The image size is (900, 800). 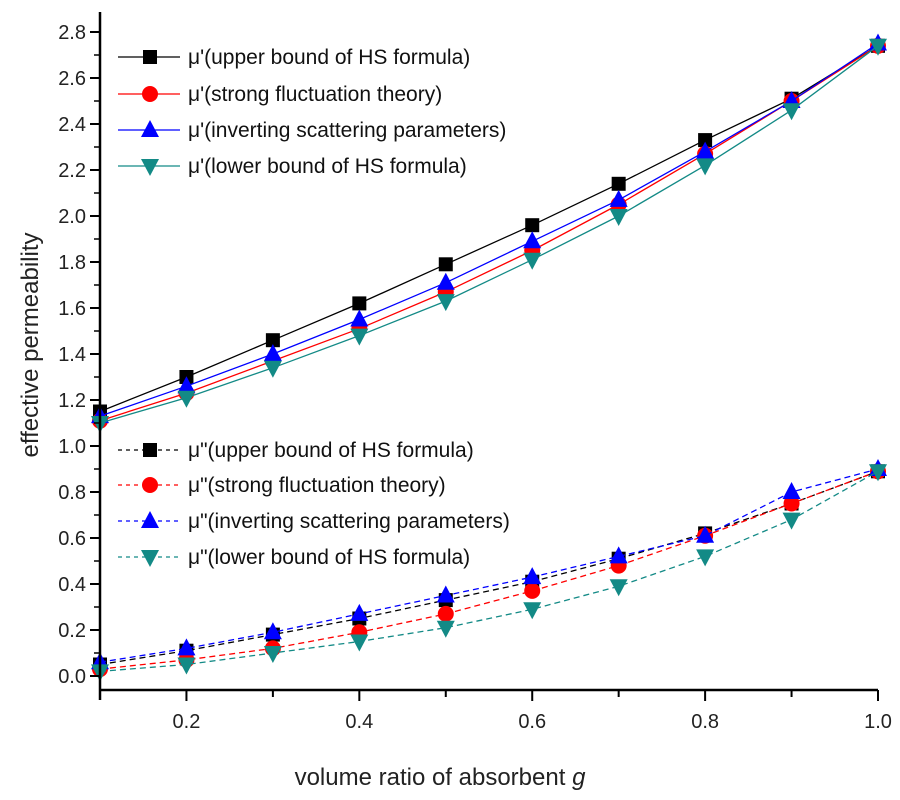 I want to click on legend-item-5: μ"(strong fluctuation theory), so click(x=282, y=485).